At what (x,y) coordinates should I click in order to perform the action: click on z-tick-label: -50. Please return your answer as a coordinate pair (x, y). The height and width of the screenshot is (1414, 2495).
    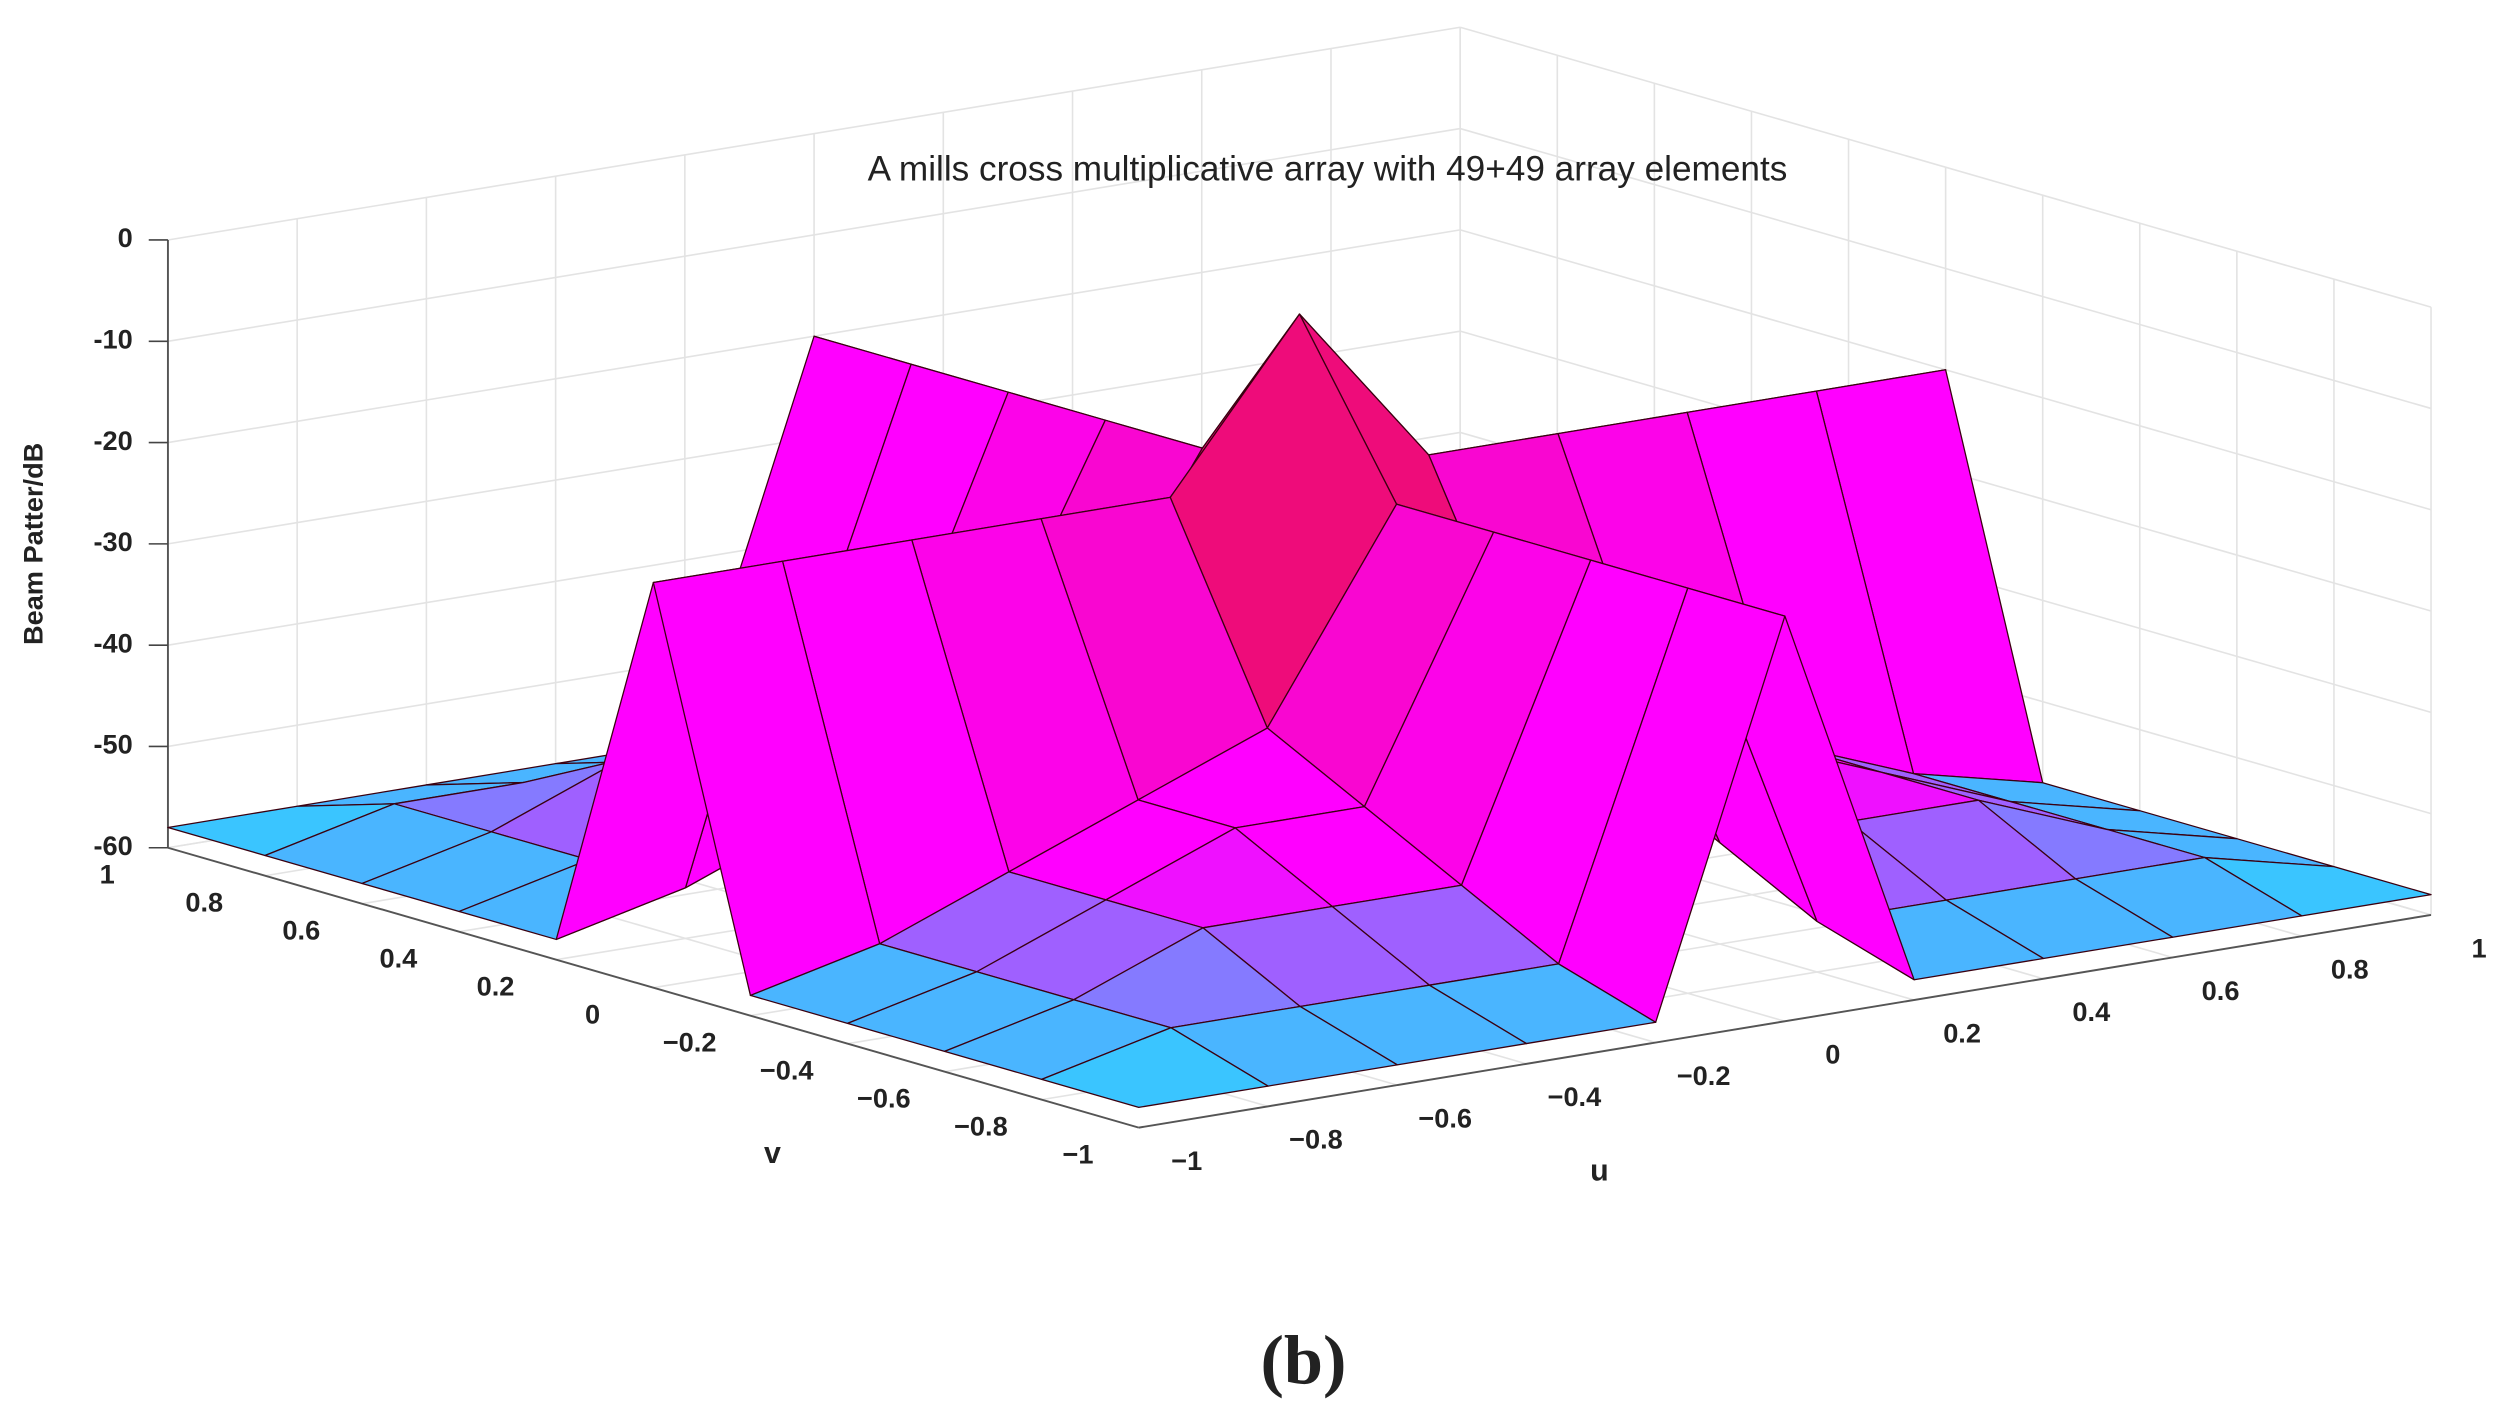
    Looking at the image, I should click on (112, 744).